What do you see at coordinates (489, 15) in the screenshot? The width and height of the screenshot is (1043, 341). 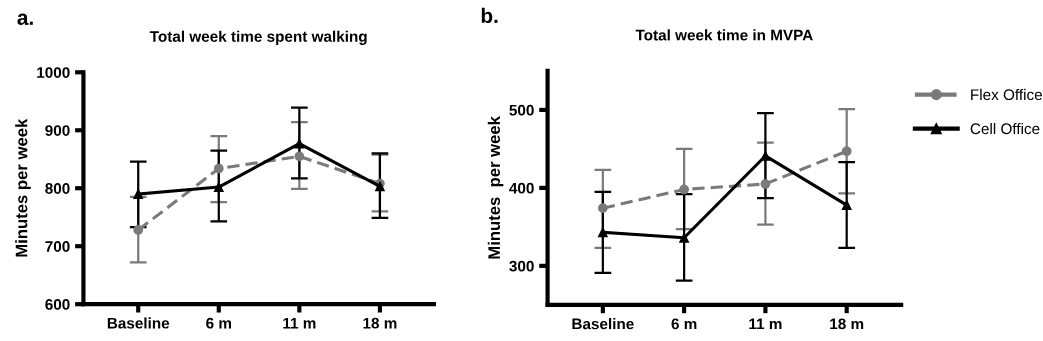 I see `text: b.` at bounding box center [489, 15].